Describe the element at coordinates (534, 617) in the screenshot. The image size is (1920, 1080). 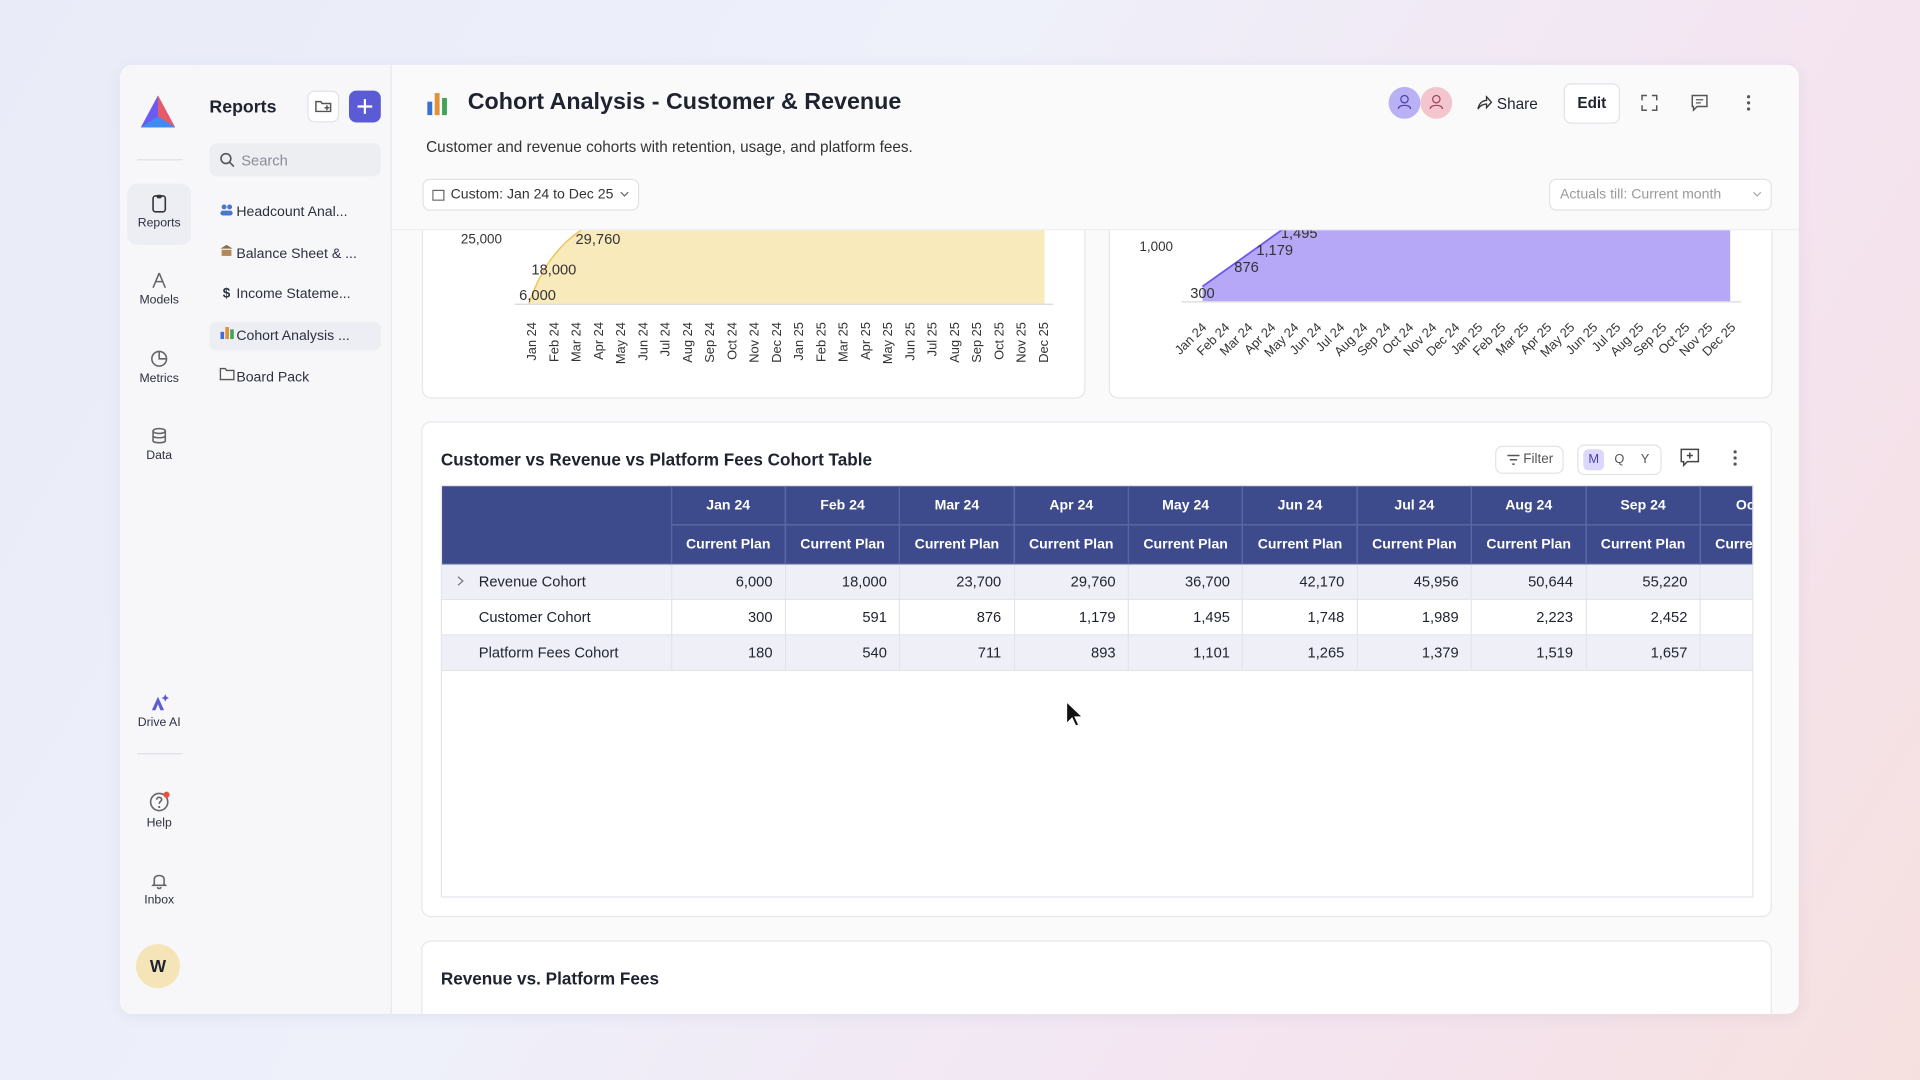
I see `row-label-text: Customer Cohort` at that location.